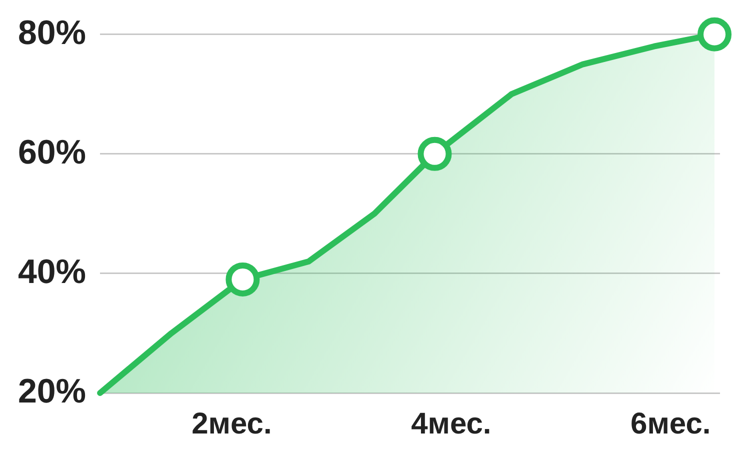 The width and height of the screenshot is (744, 461). Describe the element at coordinates (52, 271) in the screenshot. I see `y-tick-label: 40%` at that location.